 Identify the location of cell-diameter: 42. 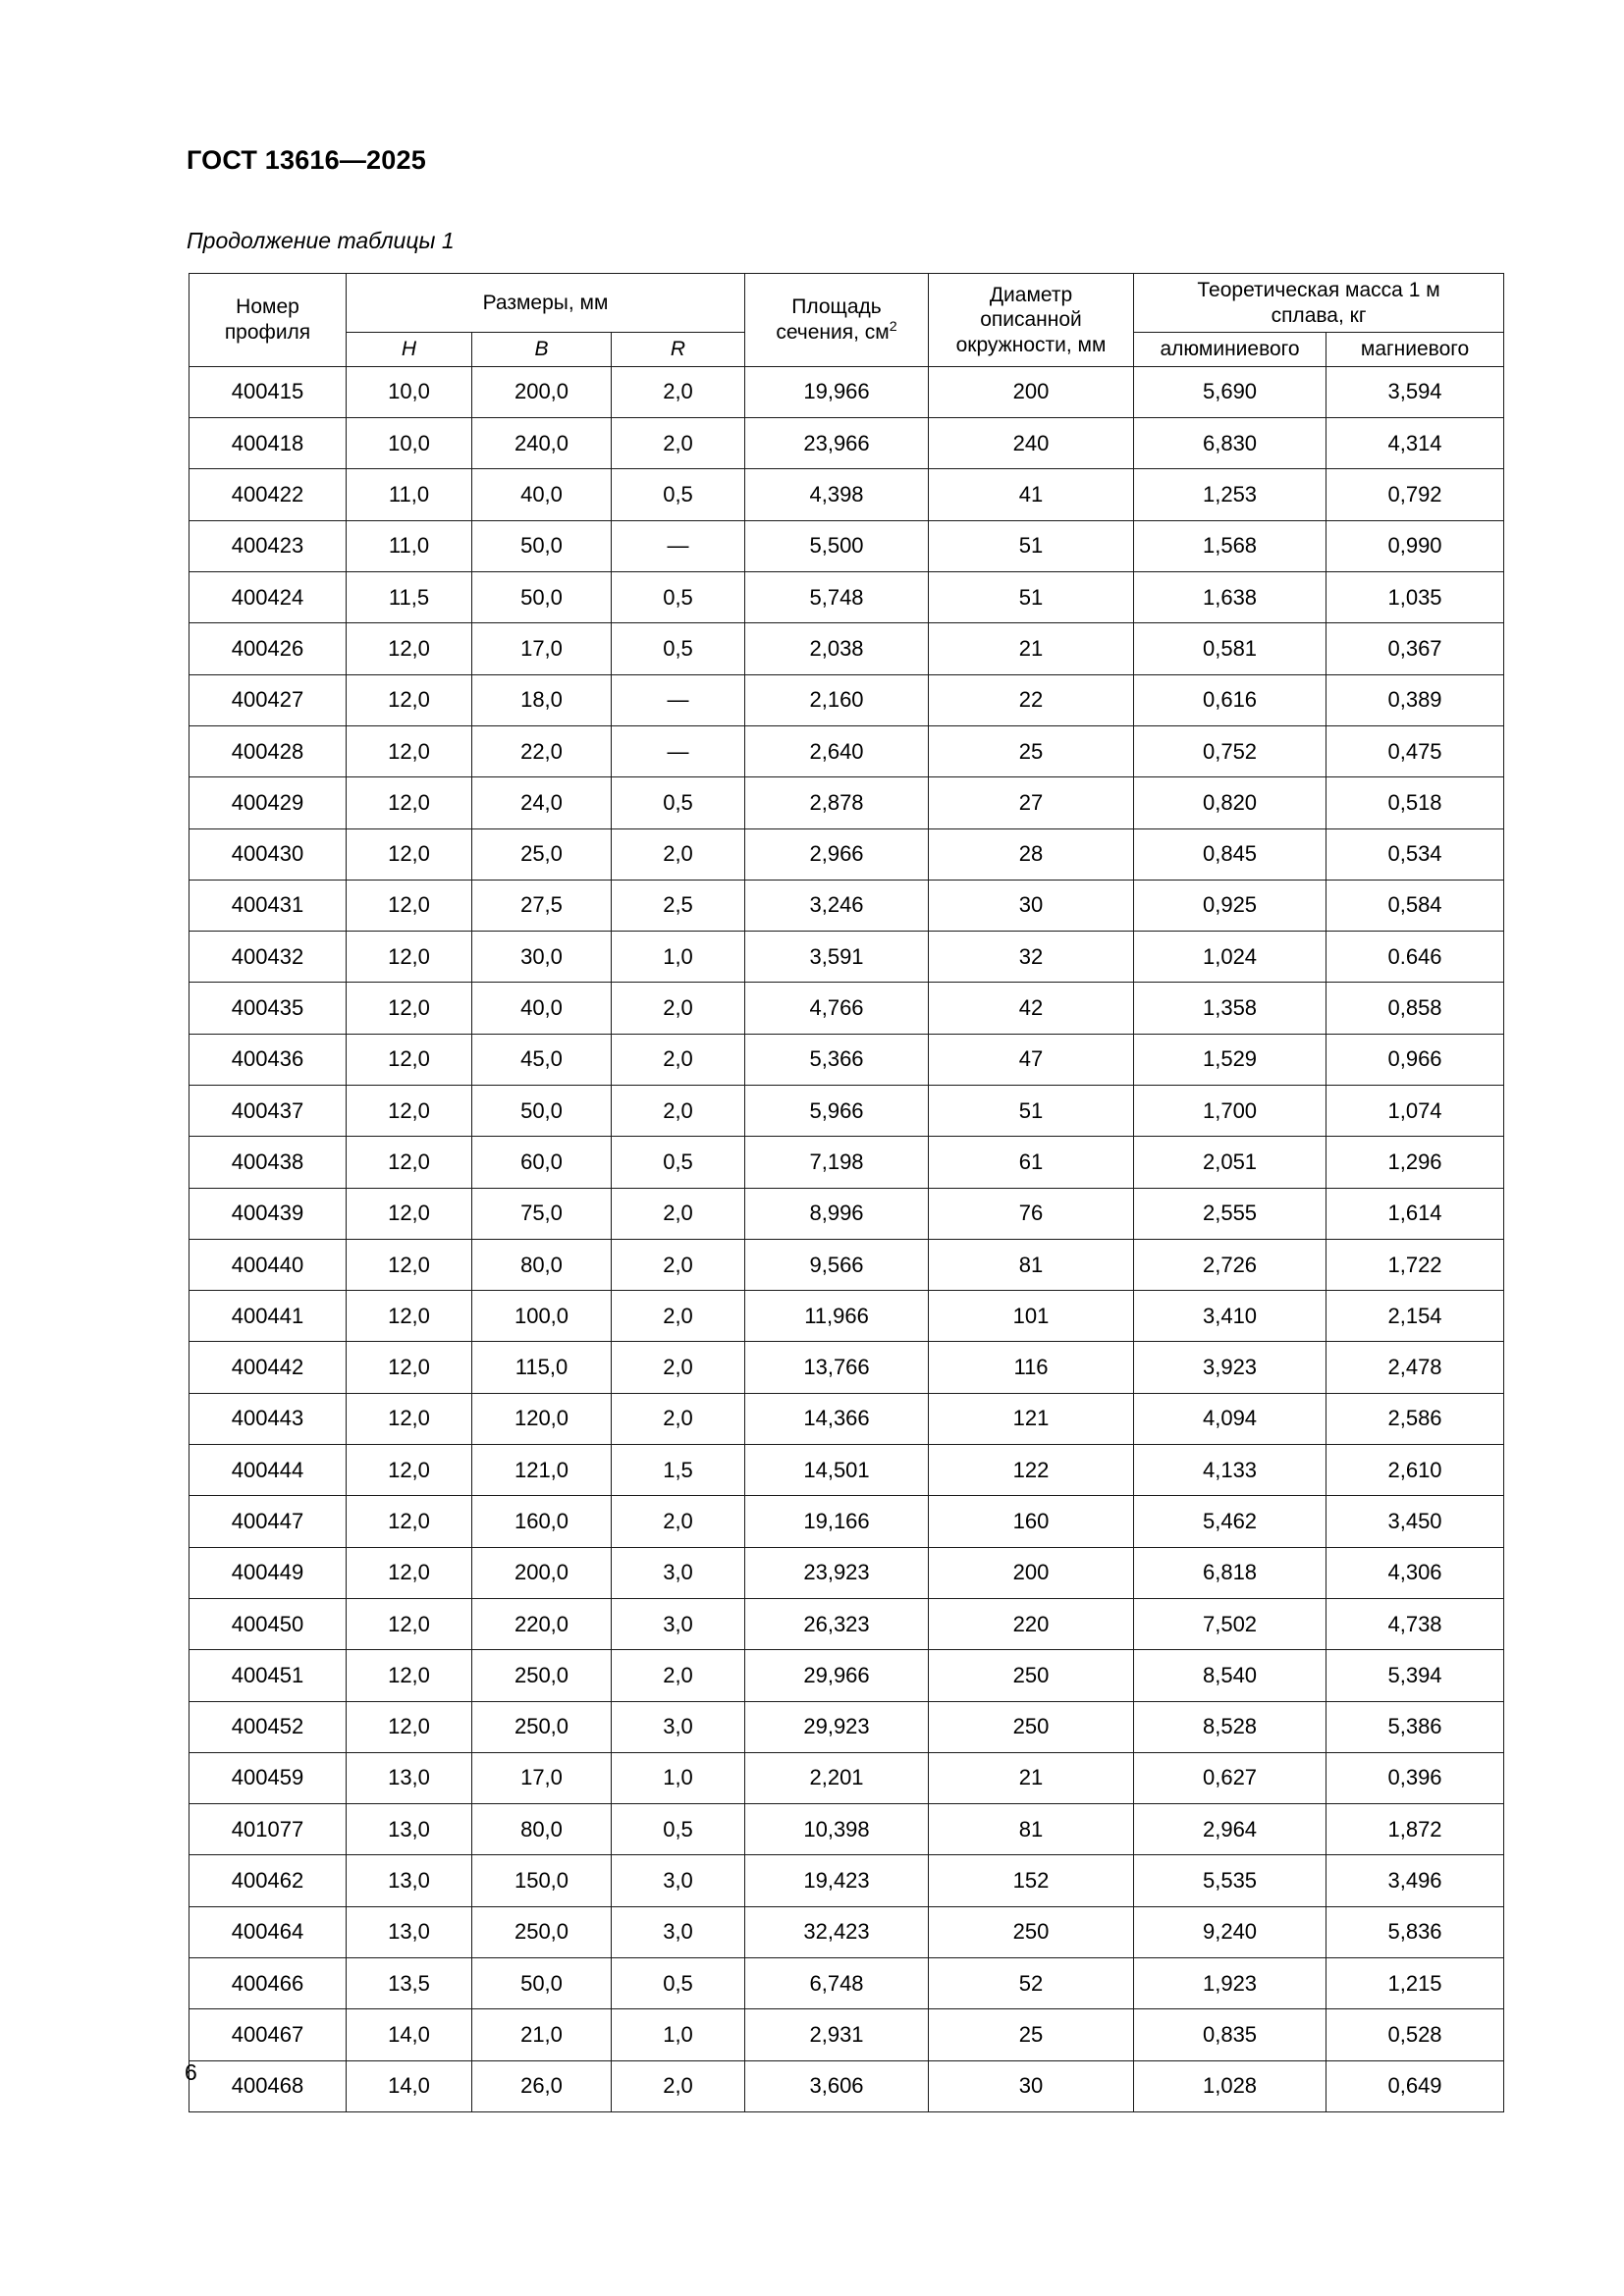
(1031, 1008).